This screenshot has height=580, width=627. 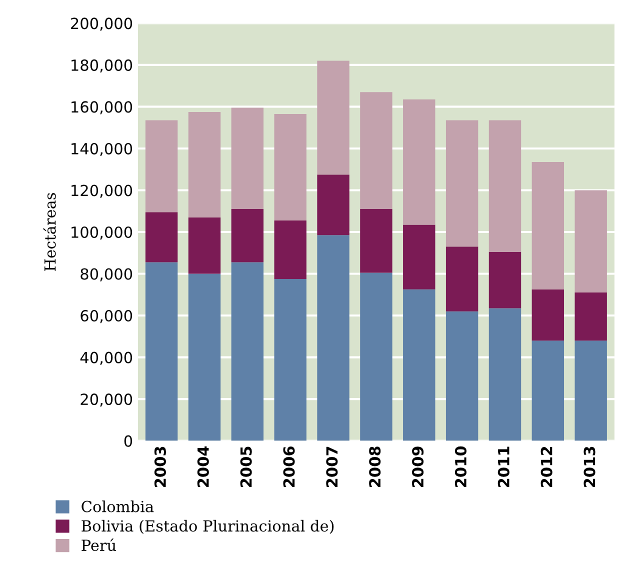 What do you see at coordinates (118, 506) in the screenshot?
I see `legend-label: Colombia` at bounding box center [118, 506].